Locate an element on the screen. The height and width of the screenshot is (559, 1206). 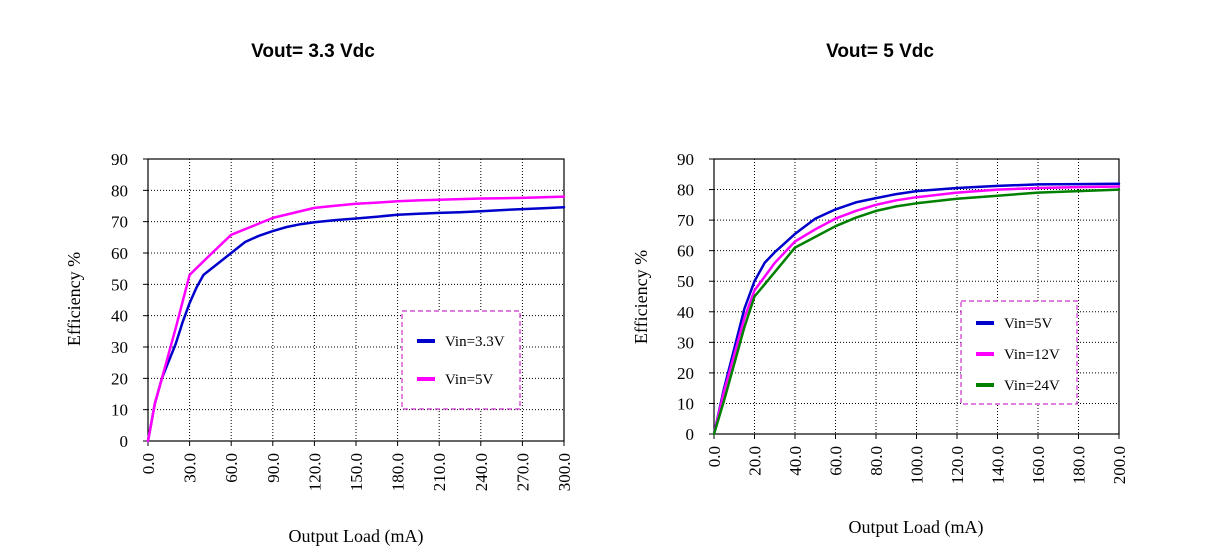
legend: Vin=5V Vin=12V Vin=24V is located at coordinates (1019, 352).